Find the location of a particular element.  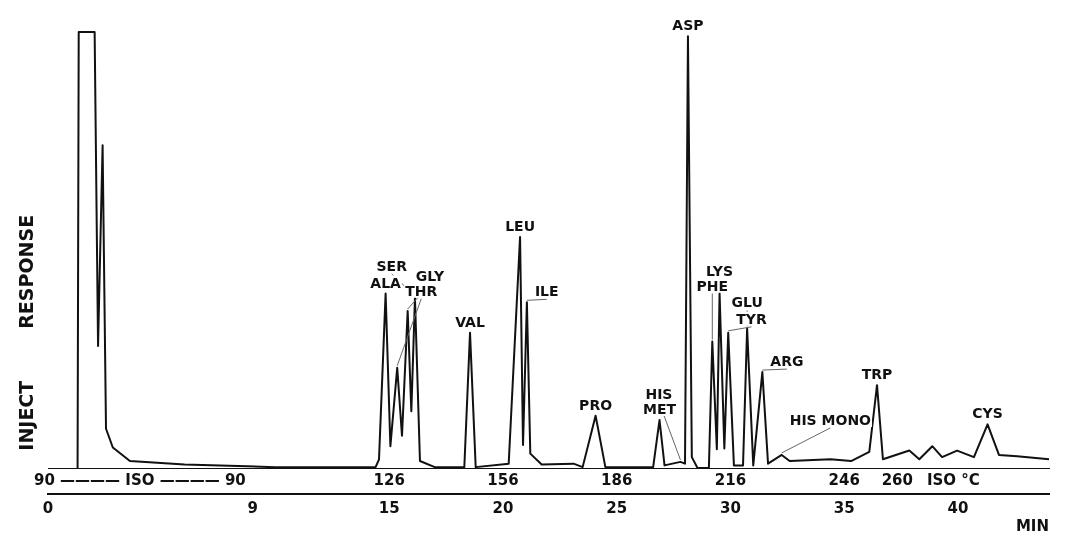

x2-tick-label: 156 is located at coordinates (503, 479).